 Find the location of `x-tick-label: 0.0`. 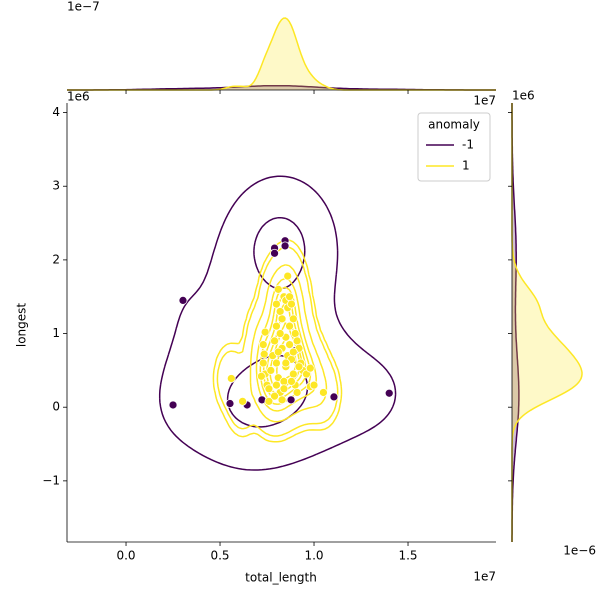

x-tick-label: 0.0 is located at coordinates (125, 556).